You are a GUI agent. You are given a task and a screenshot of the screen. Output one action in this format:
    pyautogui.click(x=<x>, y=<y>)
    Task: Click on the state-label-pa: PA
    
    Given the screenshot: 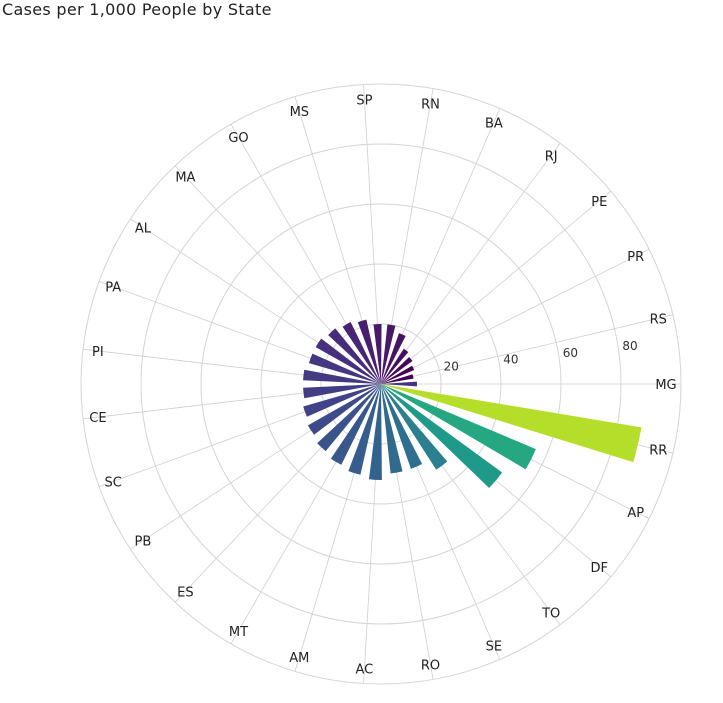 What is the action you would take?
    pyautogui.click(x=113, y=288)
    